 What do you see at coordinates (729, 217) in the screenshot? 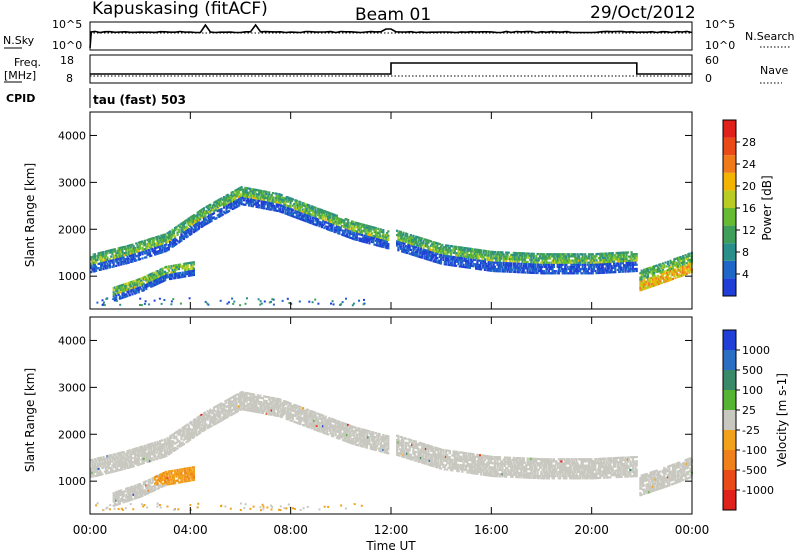
I see `colorbar-segment` at bounding box center [729, 217].